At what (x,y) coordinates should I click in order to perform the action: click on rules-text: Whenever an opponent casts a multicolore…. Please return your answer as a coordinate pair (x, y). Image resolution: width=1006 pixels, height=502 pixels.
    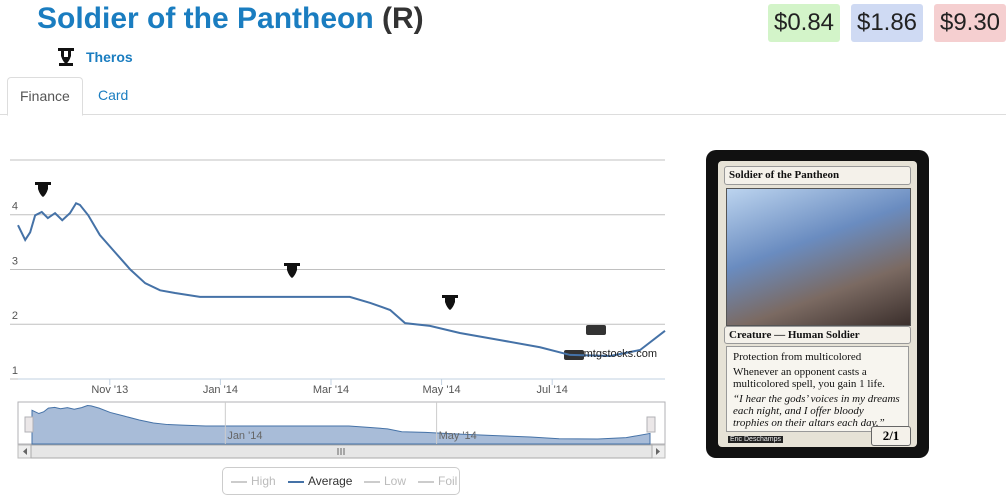
    Looking at the image, I should click on (809, 378).